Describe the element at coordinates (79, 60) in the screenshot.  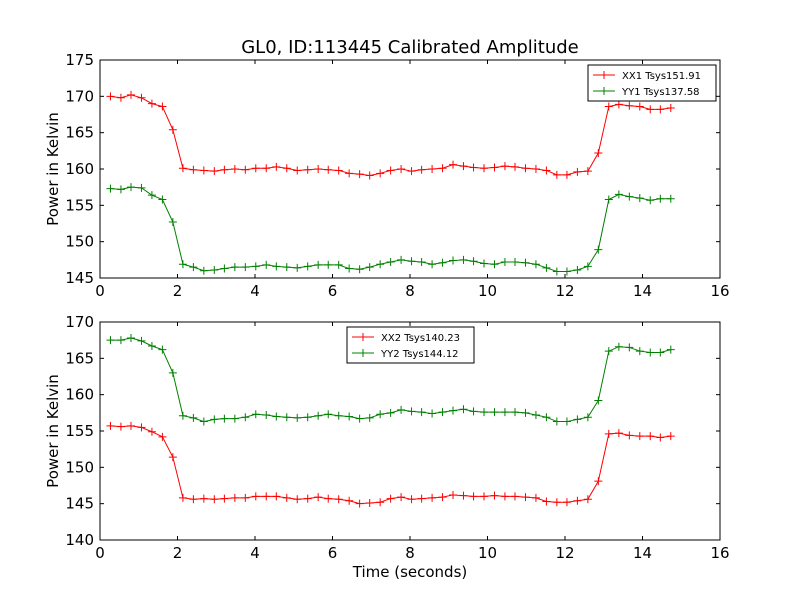
I see `y-tick-label: 175` at that location.